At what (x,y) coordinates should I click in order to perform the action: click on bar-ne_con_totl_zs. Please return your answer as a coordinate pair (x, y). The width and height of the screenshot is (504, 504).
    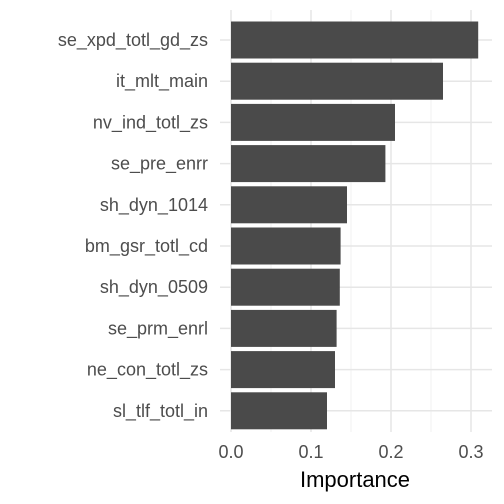
    Looking at the image, I should click on (283, 370).